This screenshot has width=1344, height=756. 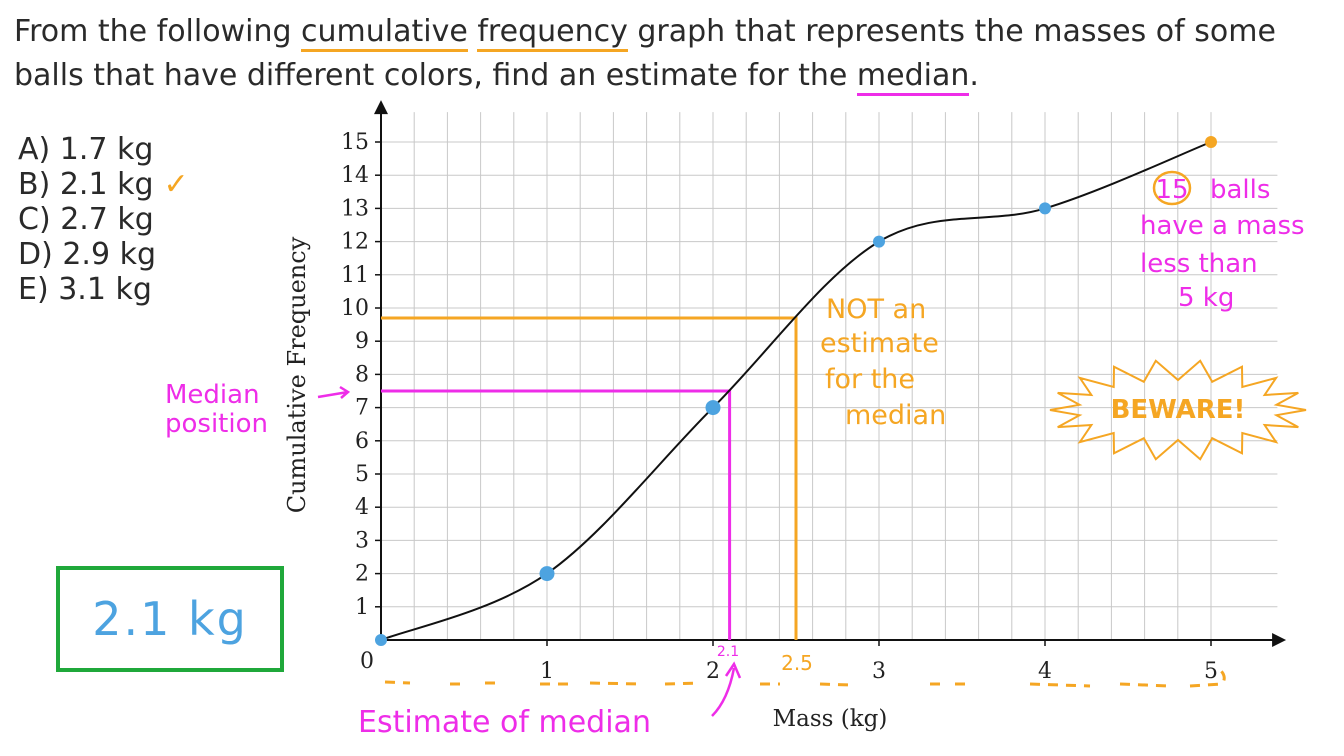 I want to click on question-end: ., so click(x=974, y=75).